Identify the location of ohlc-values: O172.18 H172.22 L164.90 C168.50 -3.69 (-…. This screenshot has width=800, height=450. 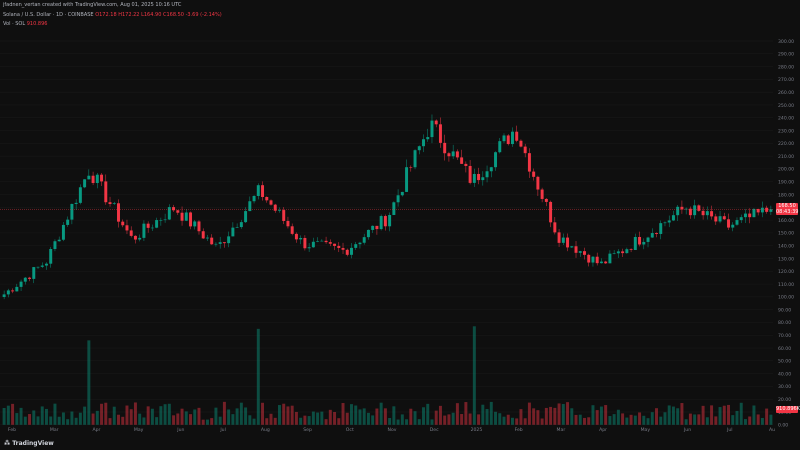
(158, 15).